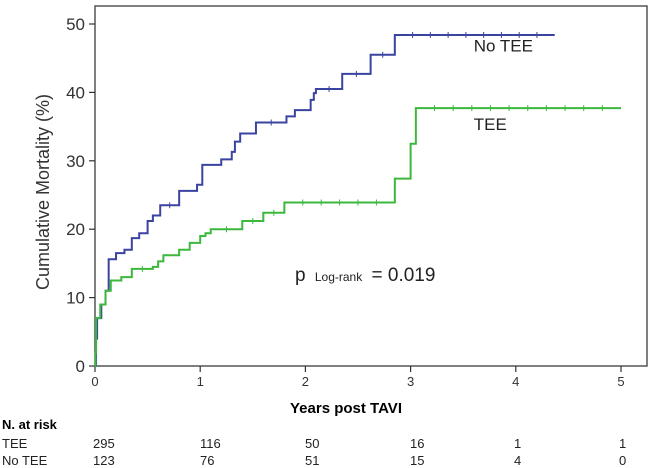 This screenshot has width=651, height=468. What do you see at coordinates (43, 192) in the screenshot?
I see `y-axis-label: Cumulative Mortality (%)` at bounding box center [43, 192].